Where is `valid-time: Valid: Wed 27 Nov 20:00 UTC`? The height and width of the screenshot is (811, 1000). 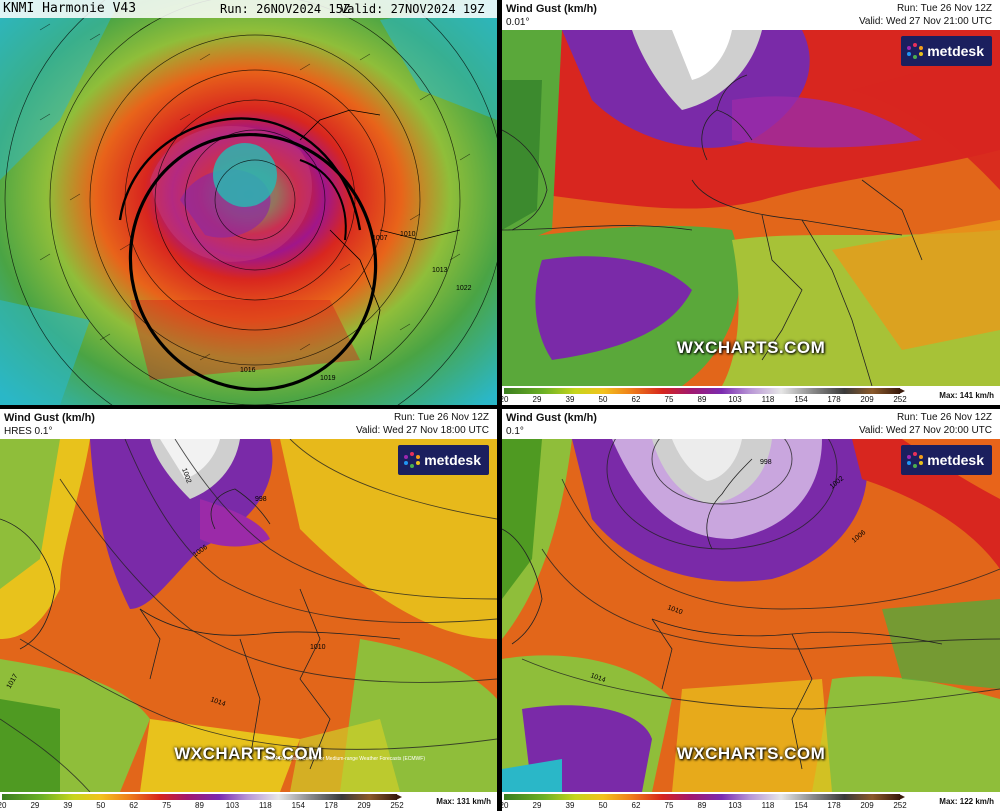 valid-time: Valid: Wed 27 Nov 20:00 UTC is located at coordinates (925, 430).